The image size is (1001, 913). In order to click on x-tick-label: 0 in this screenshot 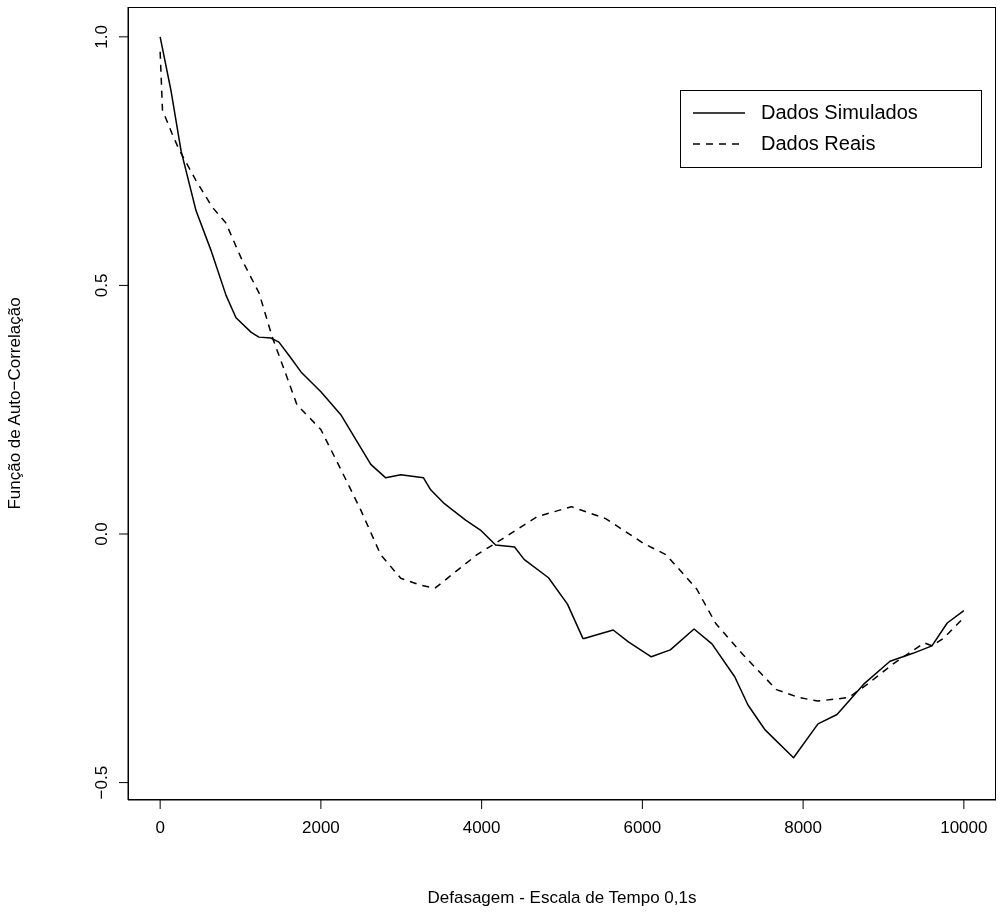, I will do `click(160, 828)`.